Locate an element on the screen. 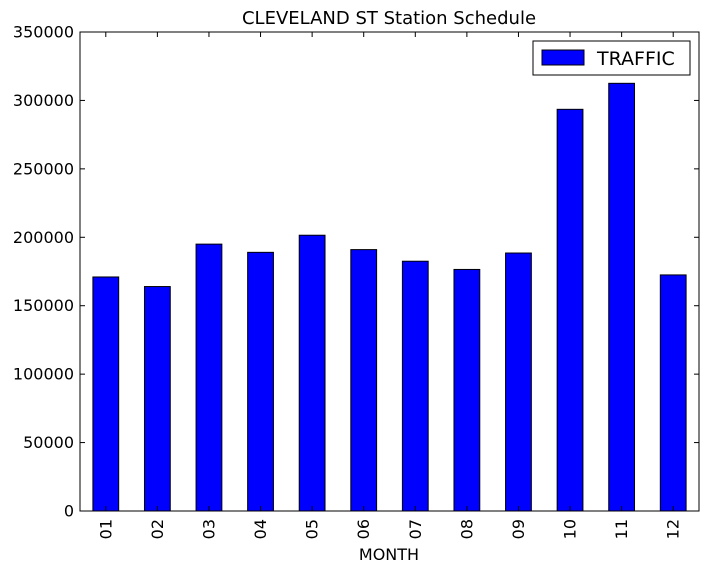  x-tick-label-04: 04 is located at coordinates (260, 529).